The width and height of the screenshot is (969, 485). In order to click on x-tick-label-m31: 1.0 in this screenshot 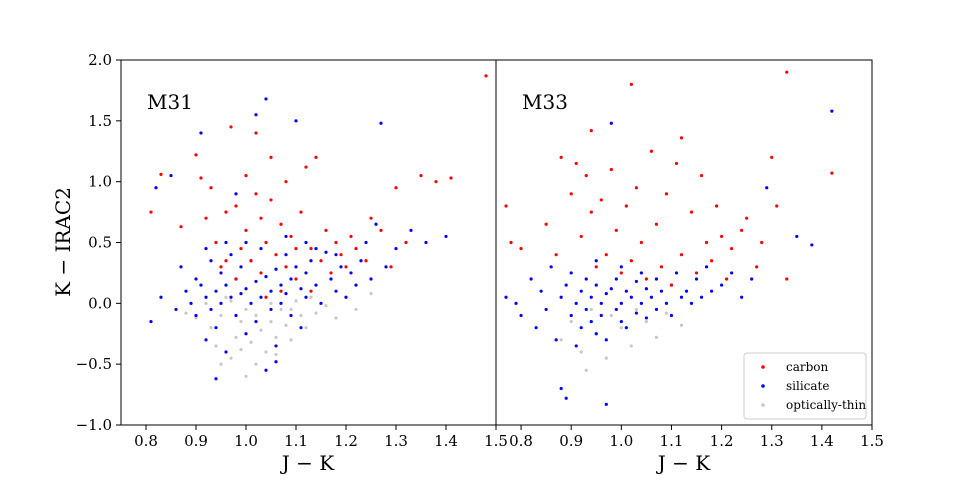, I will do `click(246, 441)`.